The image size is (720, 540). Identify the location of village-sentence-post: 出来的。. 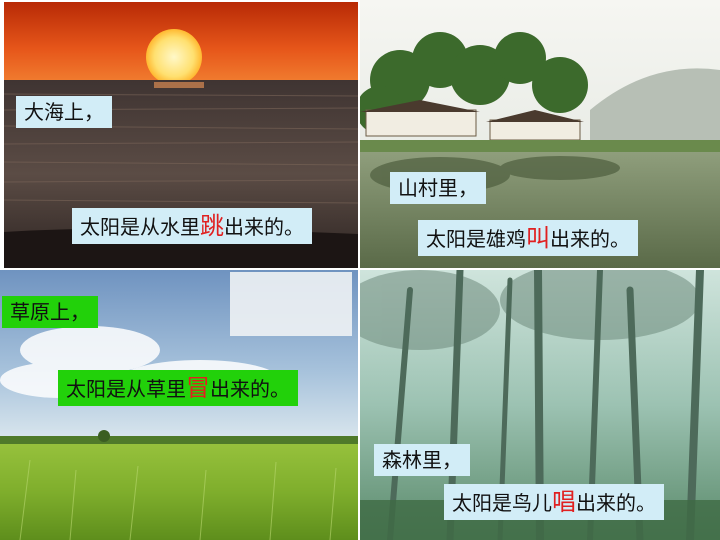
(590, 239).